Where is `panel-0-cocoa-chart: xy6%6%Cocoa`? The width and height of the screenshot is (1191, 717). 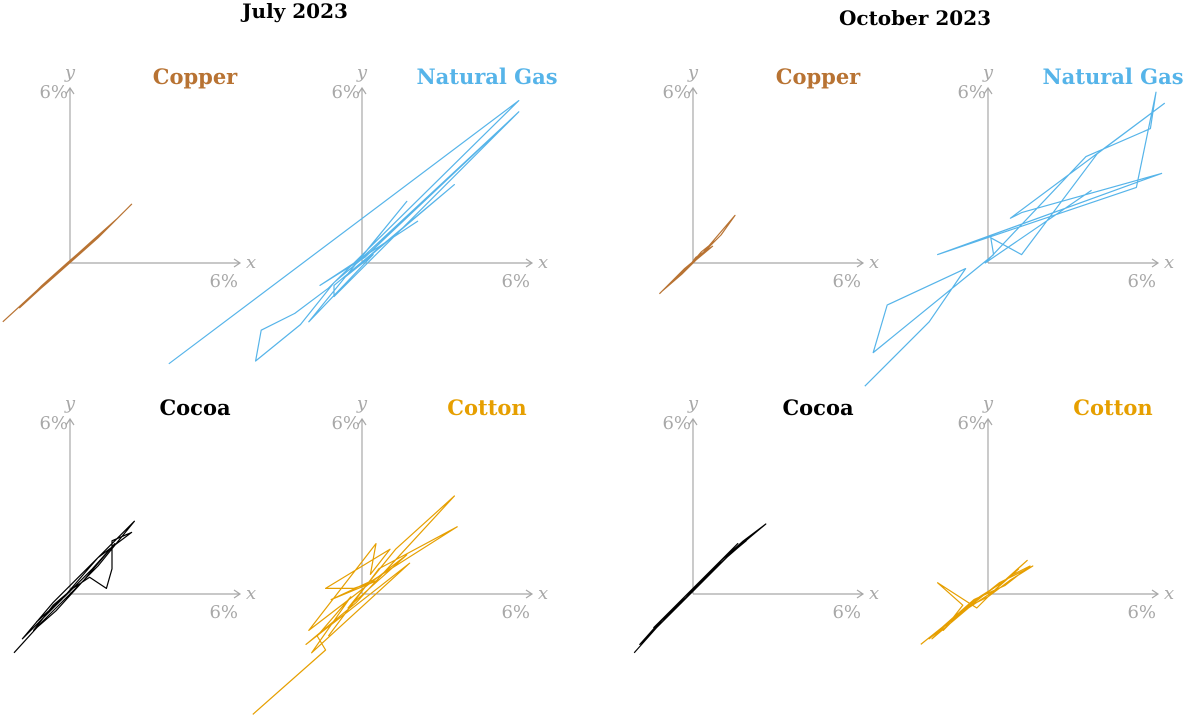
panel-0-cocoa-chart: xy6%6%Cocoa is located at coordinates (134, 523).